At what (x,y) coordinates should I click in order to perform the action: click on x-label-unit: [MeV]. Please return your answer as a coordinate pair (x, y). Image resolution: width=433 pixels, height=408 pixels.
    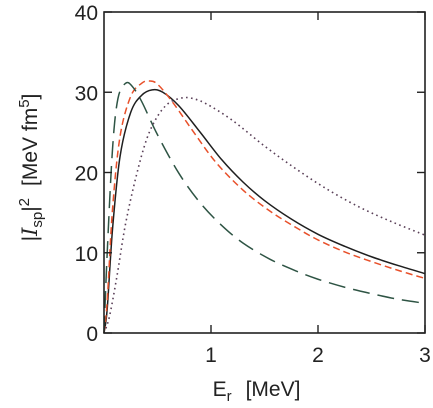
    Looking at the image, I should click on (273, 389).